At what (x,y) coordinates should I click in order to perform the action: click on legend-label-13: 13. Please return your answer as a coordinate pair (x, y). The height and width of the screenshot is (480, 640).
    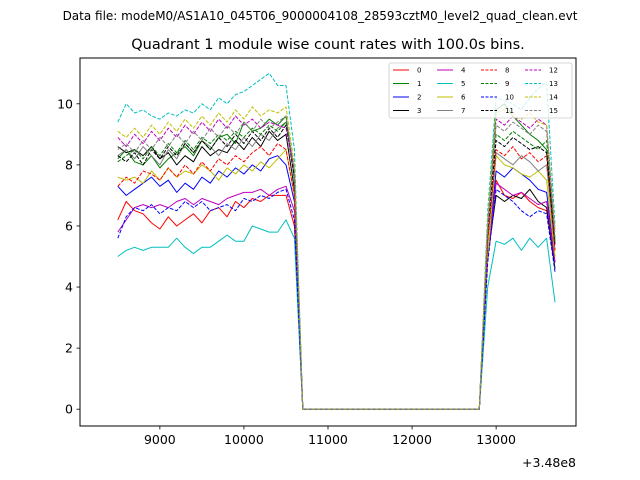
    Looking at the image, I should click on (553, 84).